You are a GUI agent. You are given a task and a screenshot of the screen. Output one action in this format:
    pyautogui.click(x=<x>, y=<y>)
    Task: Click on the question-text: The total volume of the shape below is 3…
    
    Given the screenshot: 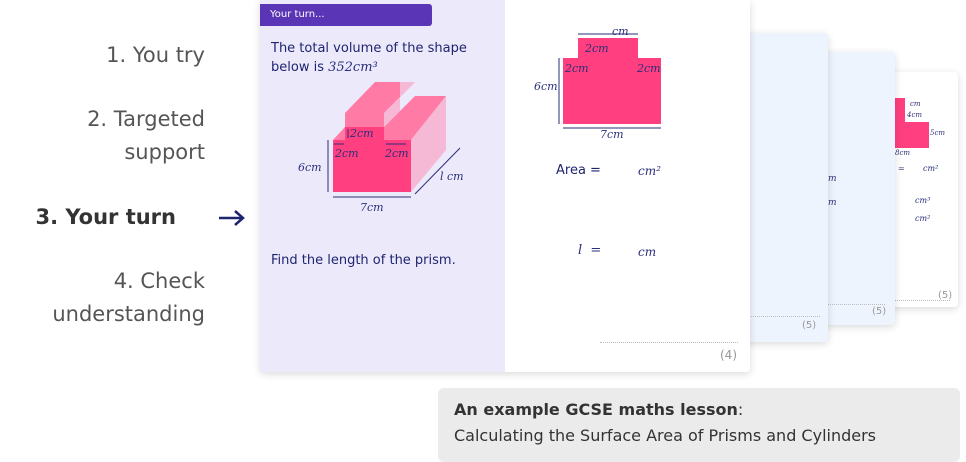 What is the action you would take?
    pyautogui.click(x=369, y=58)
    